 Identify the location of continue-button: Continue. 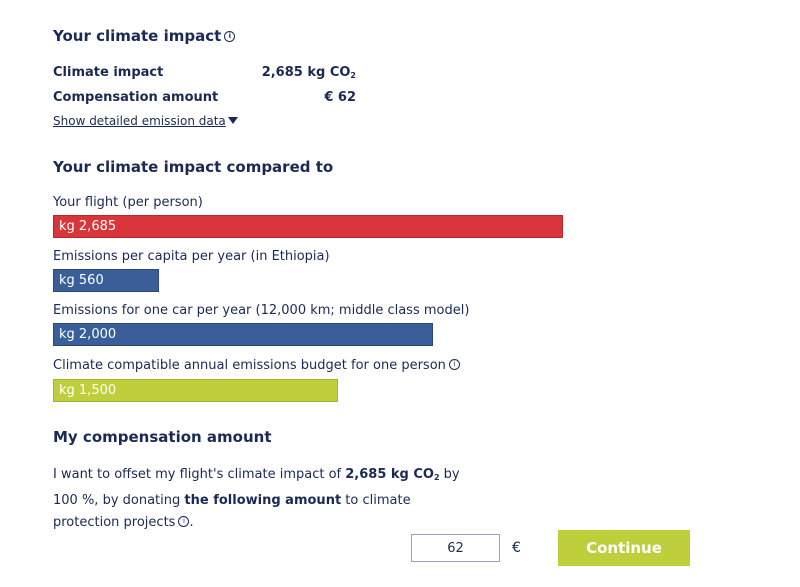
(624, 548).